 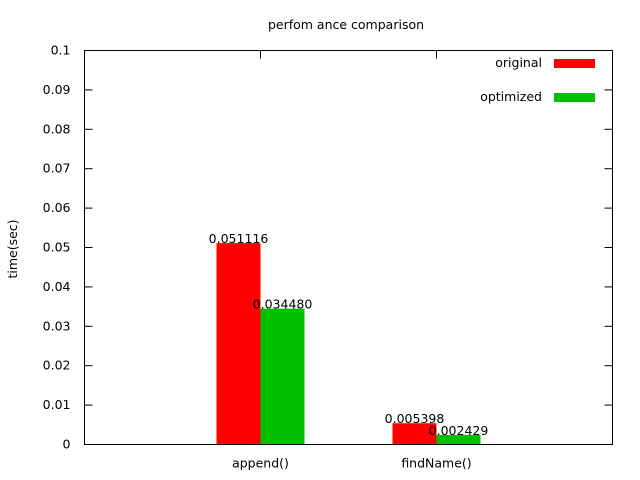 I want to click on bar-value-label: 0.002429, so click(x=459, y=430).